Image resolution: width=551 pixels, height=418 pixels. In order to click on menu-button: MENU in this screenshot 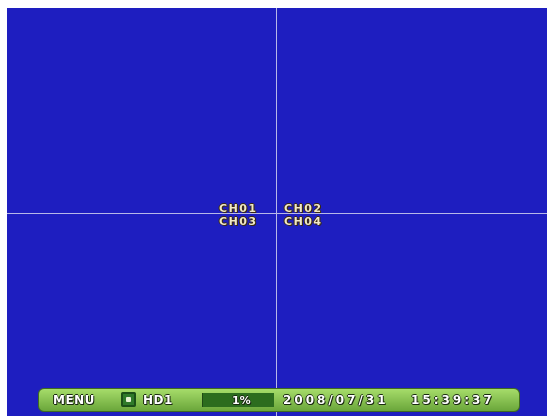, I will do `click(74, 400)`.